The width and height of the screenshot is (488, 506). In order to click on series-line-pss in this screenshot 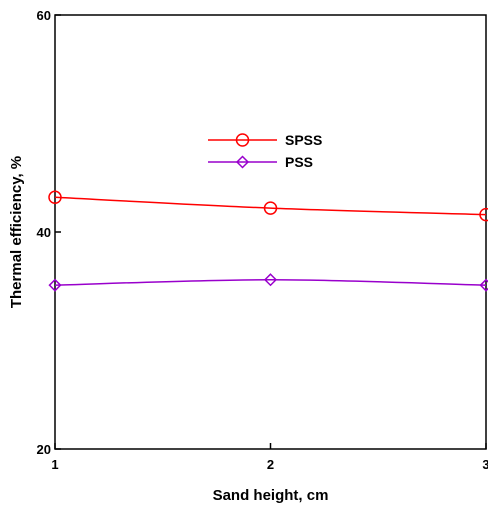, I will do `click(270, 282)`.